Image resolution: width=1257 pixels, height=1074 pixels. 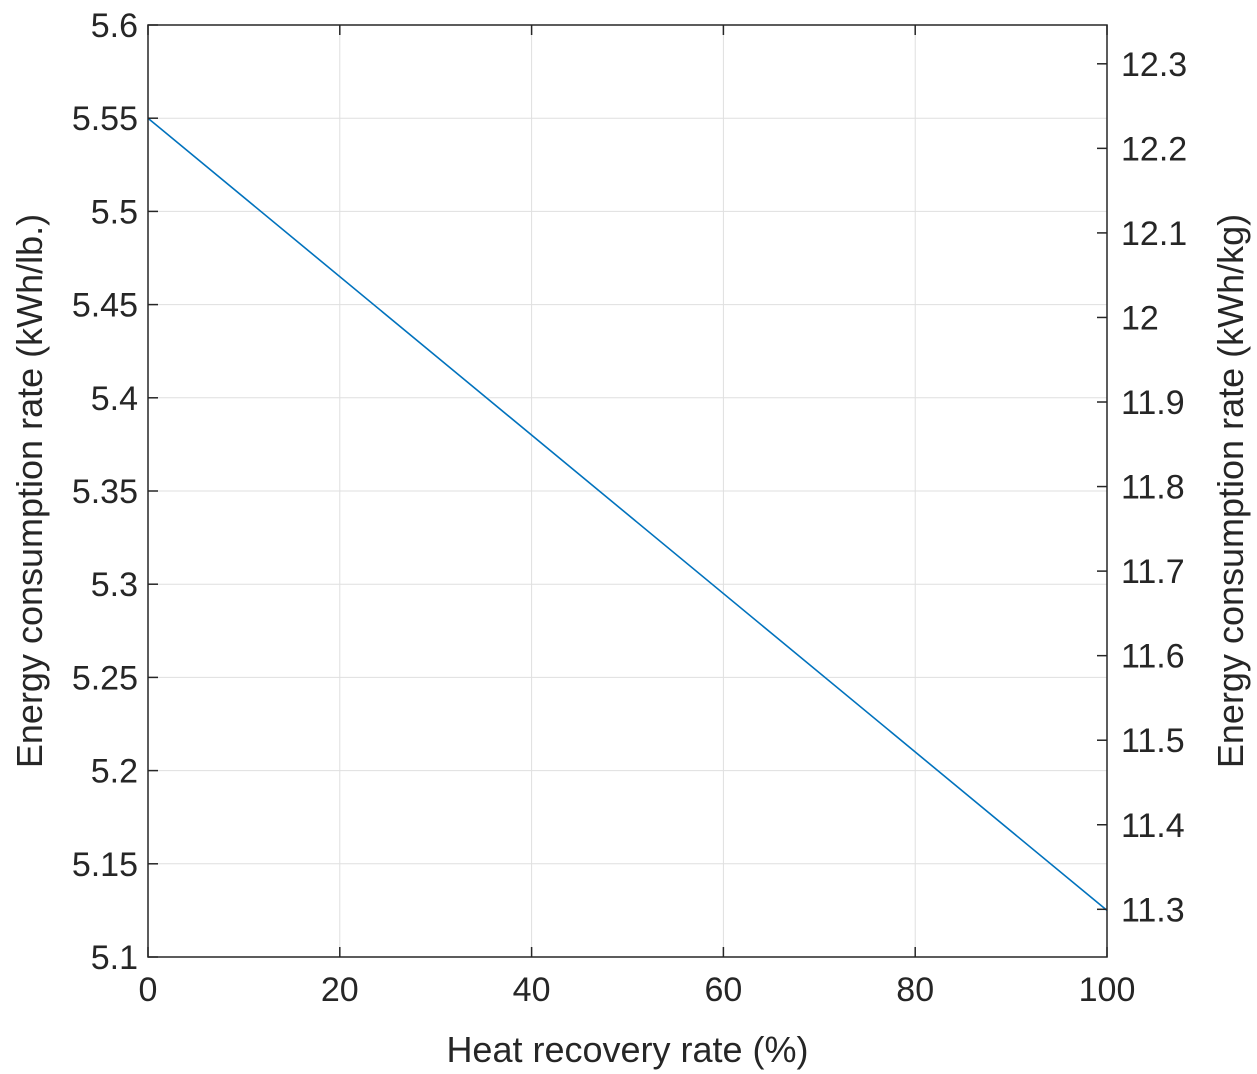 What do you see at coordinates (1153, 826) in the screenshot?
I see `y2-tick-label: 11.4` at bounding box center [1153, 826].